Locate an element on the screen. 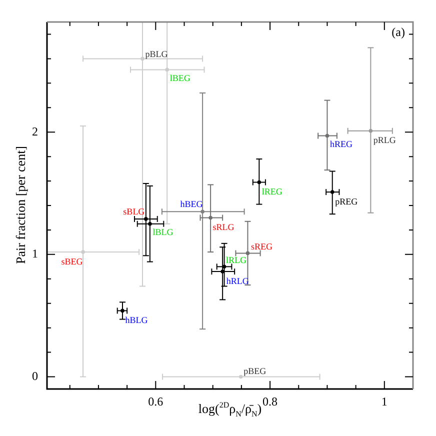 This screenshot has height=436, width=436. series-label: pRLG is located at coordinates (384, 140).